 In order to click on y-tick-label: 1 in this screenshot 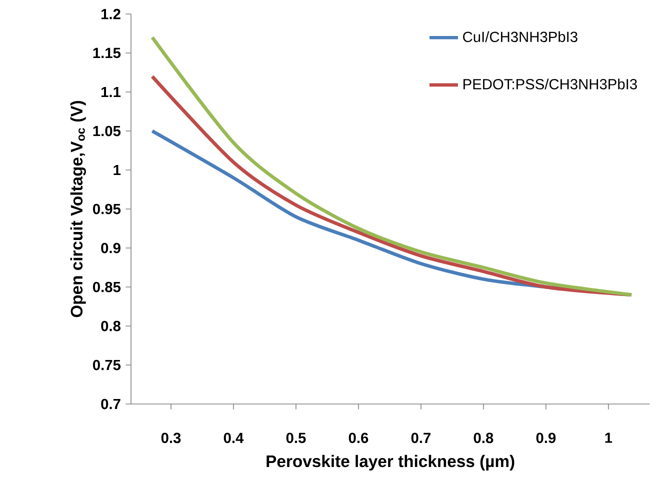, I will do `click(117, 170)`.